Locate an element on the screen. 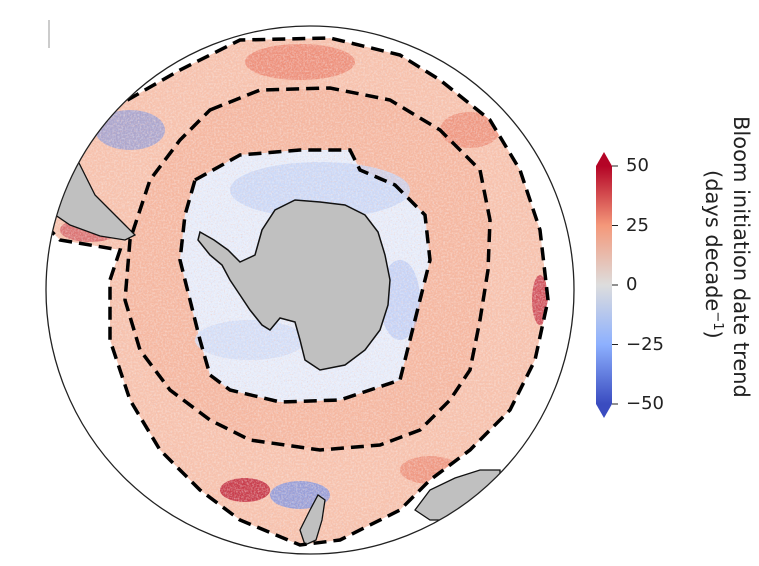  colorbar-tick-label: 0 is located at coordinates (632, 284).